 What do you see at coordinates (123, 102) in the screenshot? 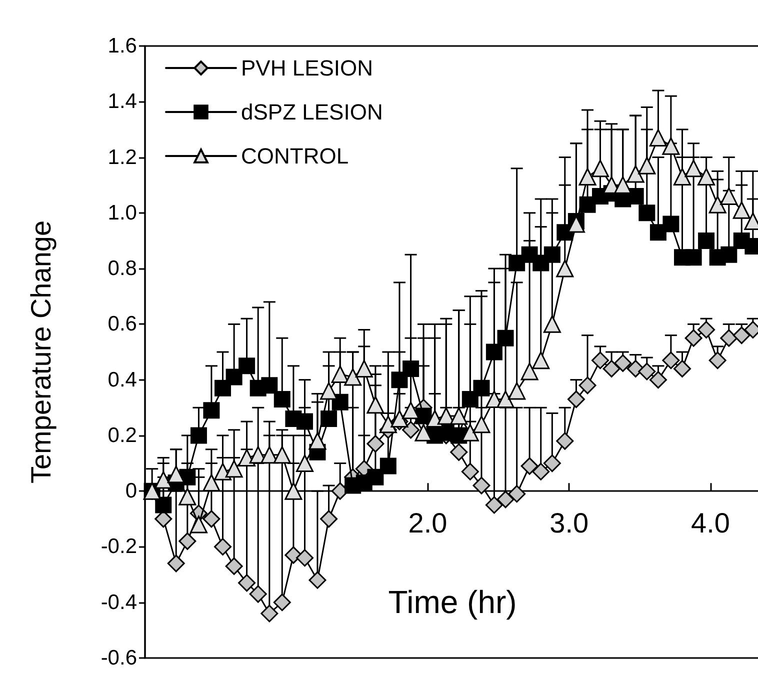
I see `y-tick-label: 1.4` at bounding box center [123, 102].